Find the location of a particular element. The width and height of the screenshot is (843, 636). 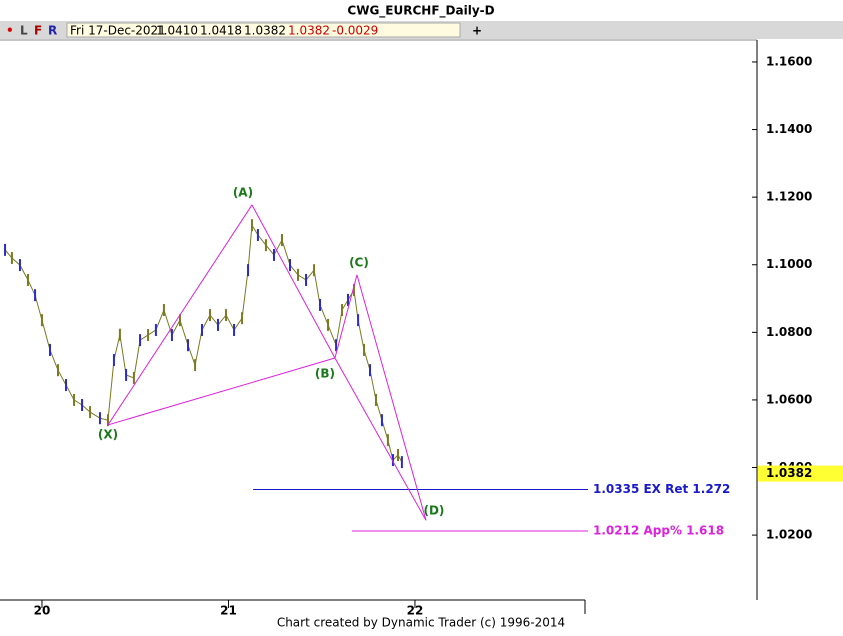

menu-item: • is located at coordinates (10, 31).